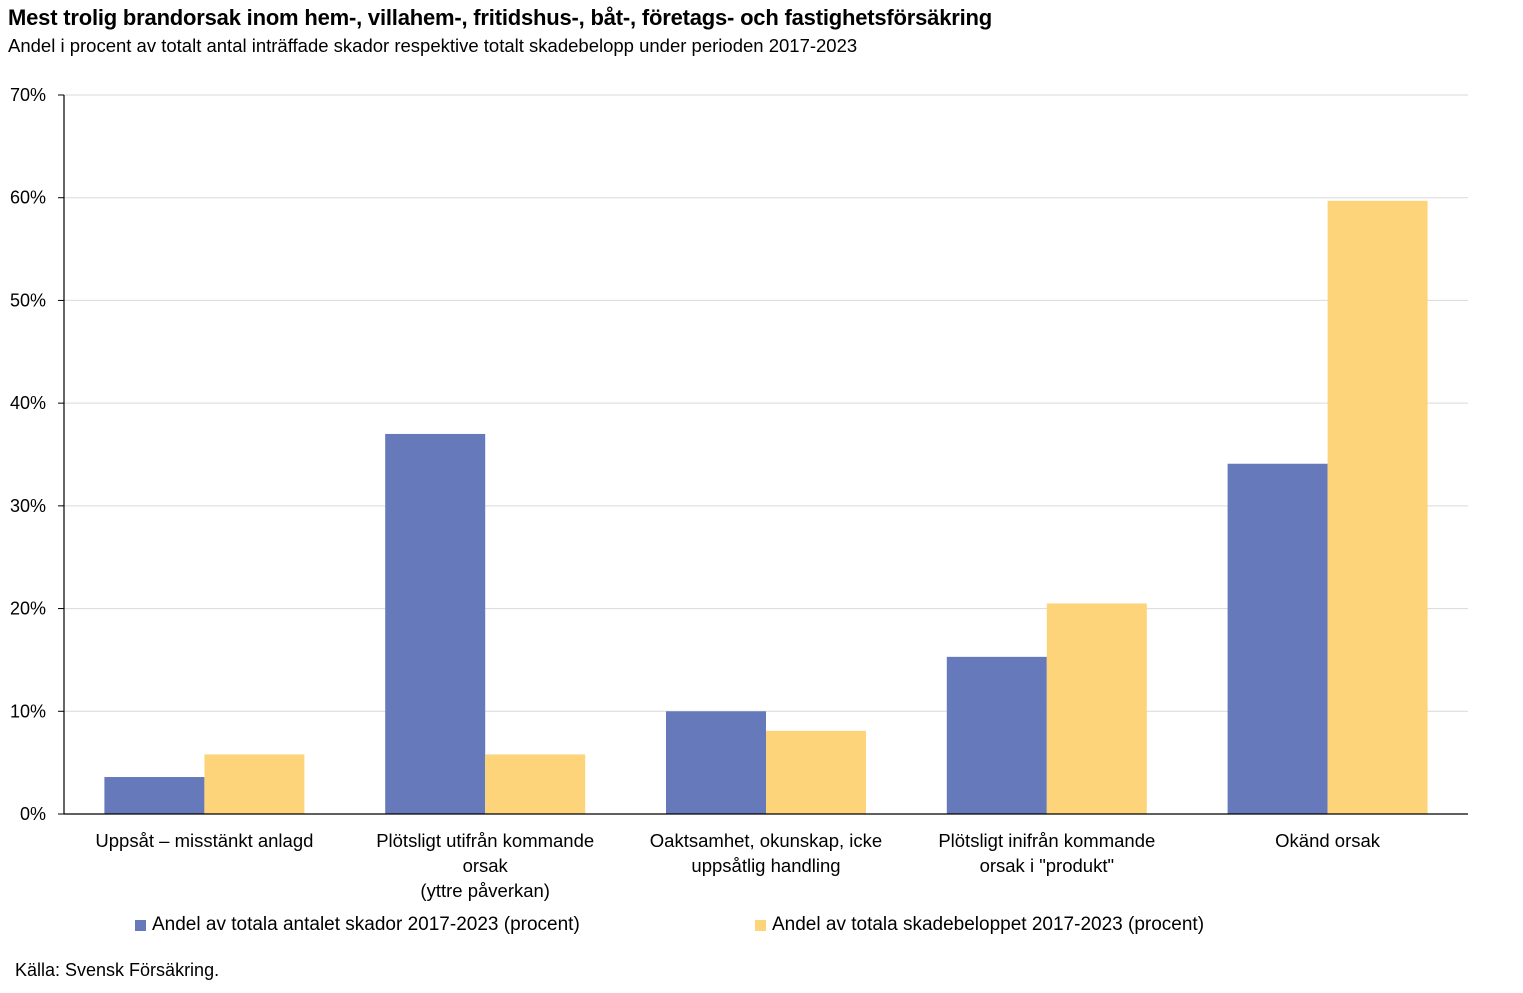  What do you see at coordinates (28, 403) in the screenshot?
I see `y-tick-label: 40%` at bounding box center [28, 403].